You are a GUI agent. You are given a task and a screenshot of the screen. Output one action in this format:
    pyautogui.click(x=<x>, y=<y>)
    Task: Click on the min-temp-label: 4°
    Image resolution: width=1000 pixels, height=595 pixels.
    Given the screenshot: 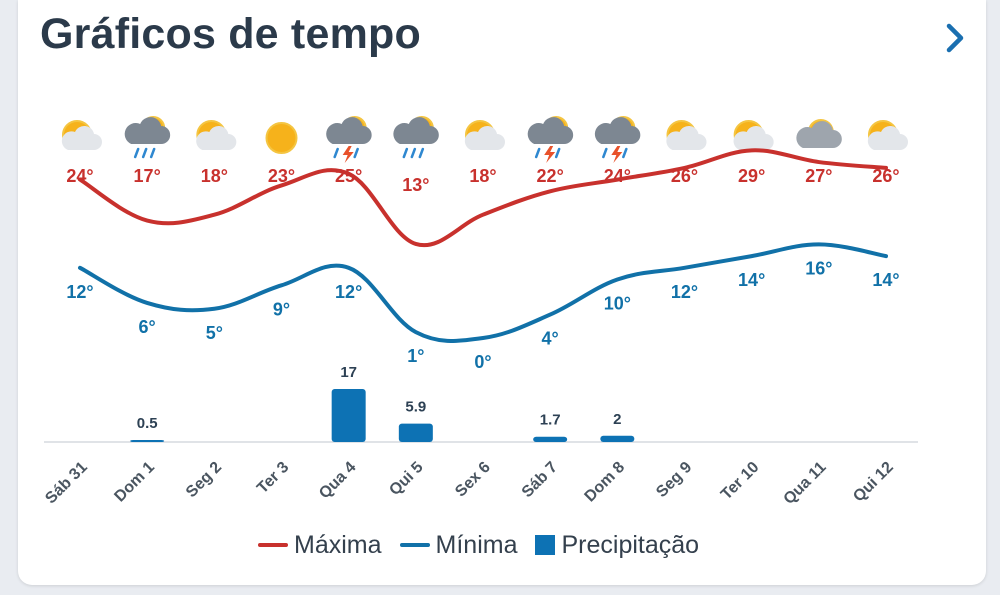 What is the action you would take?
    pyautogui.click(x=550, y=339)
    